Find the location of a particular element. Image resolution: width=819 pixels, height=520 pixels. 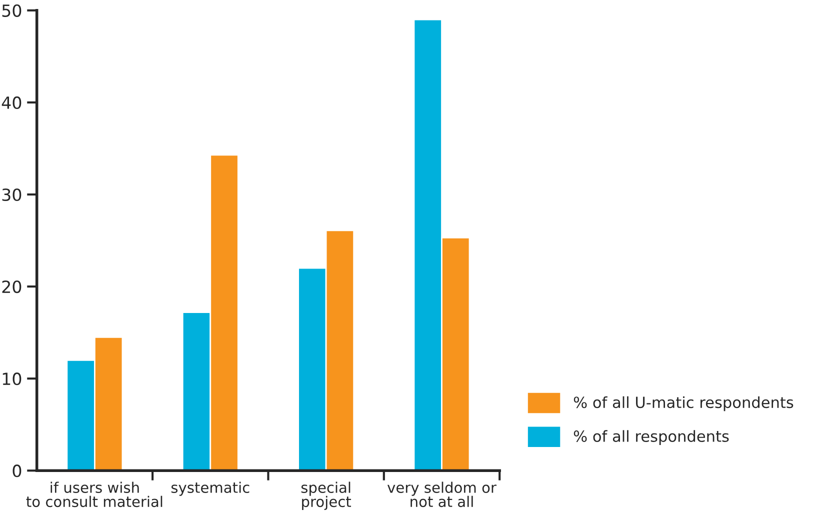

legend-label: % of all U-matic respondents is located at coordinates (684, 404).